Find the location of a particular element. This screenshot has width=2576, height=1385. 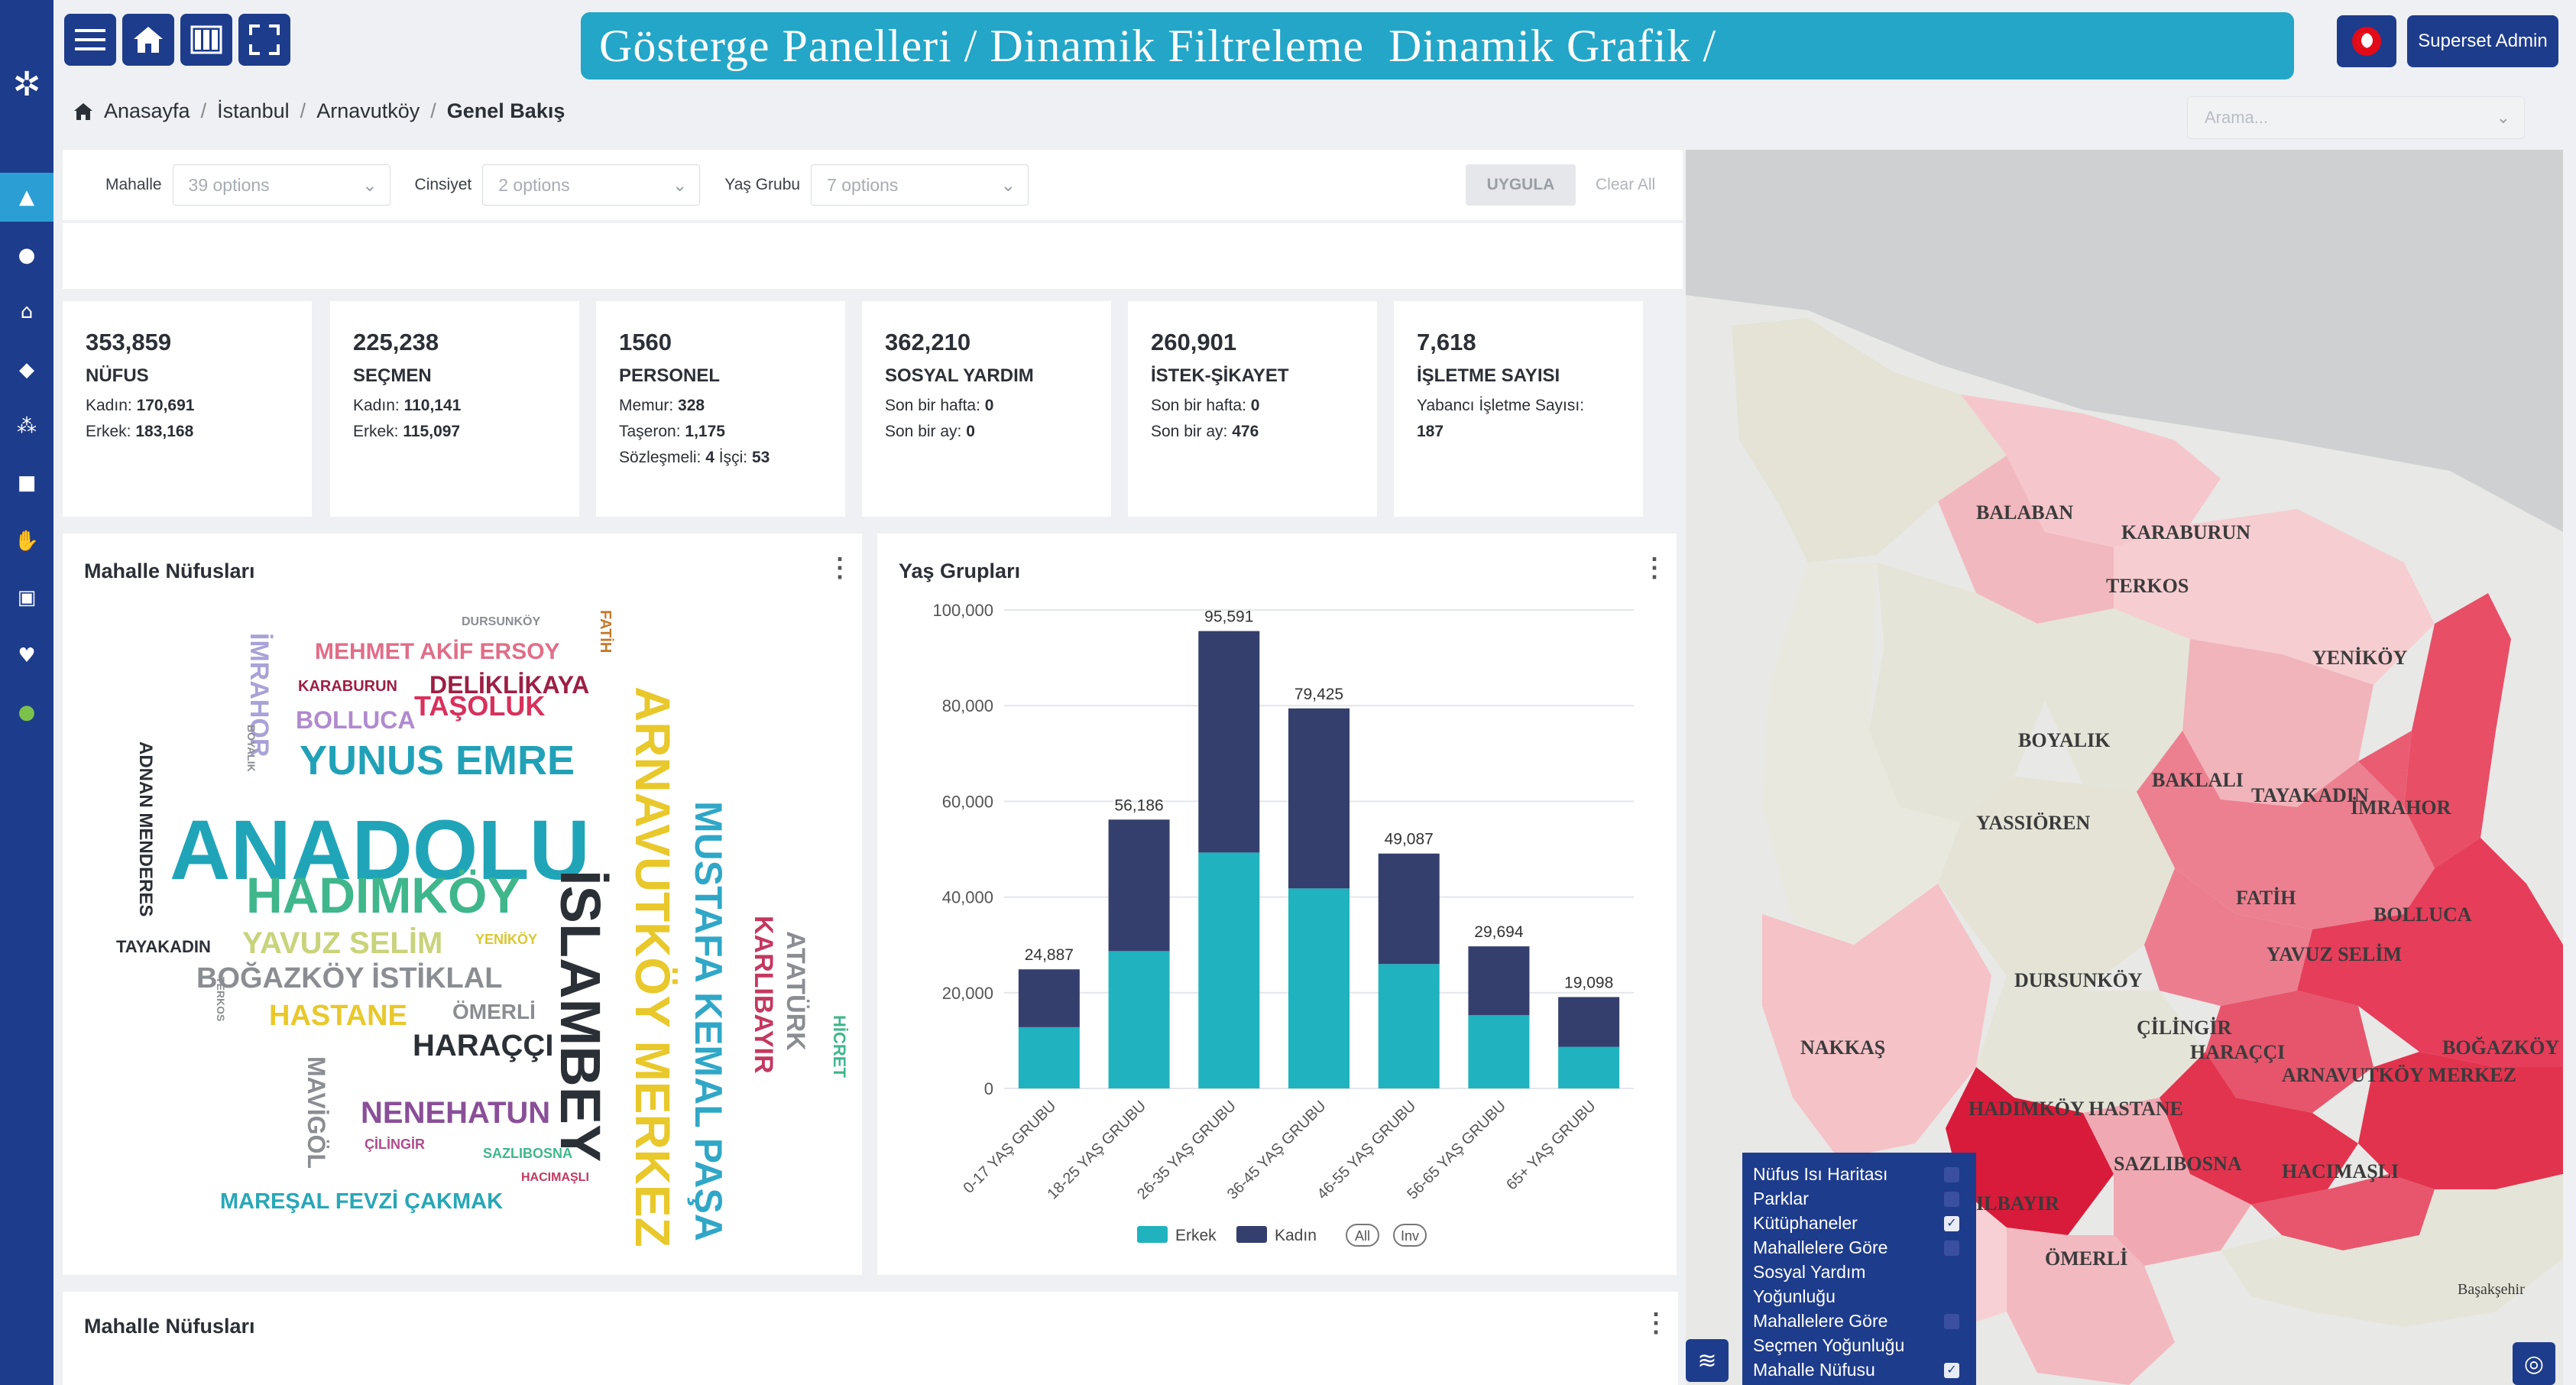

filter-select-mahalle: 39 options ⌄ is located at coordinates (281, 185).